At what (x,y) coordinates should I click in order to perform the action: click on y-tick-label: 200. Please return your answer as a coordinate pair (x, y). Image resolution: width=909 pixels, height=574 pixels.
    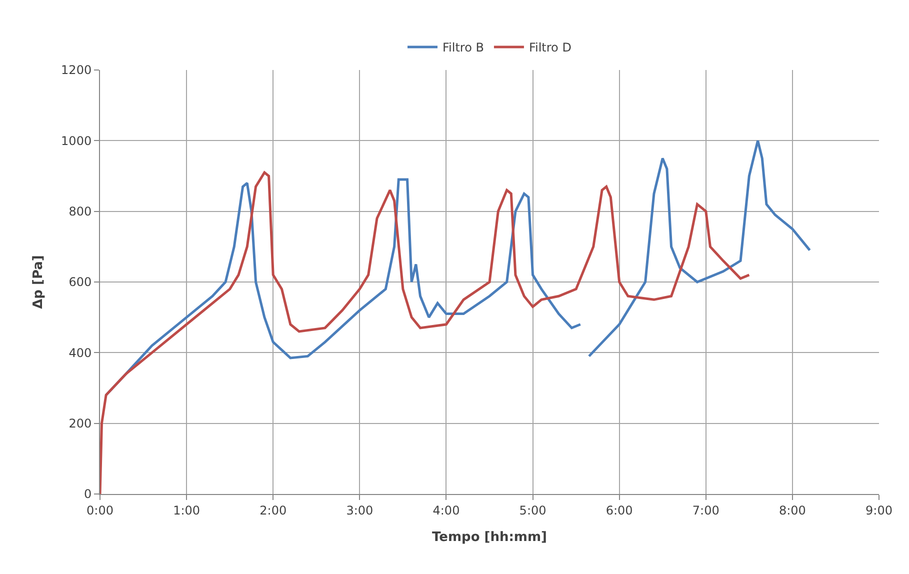
    Looking at the image, I should click on (80, 423).